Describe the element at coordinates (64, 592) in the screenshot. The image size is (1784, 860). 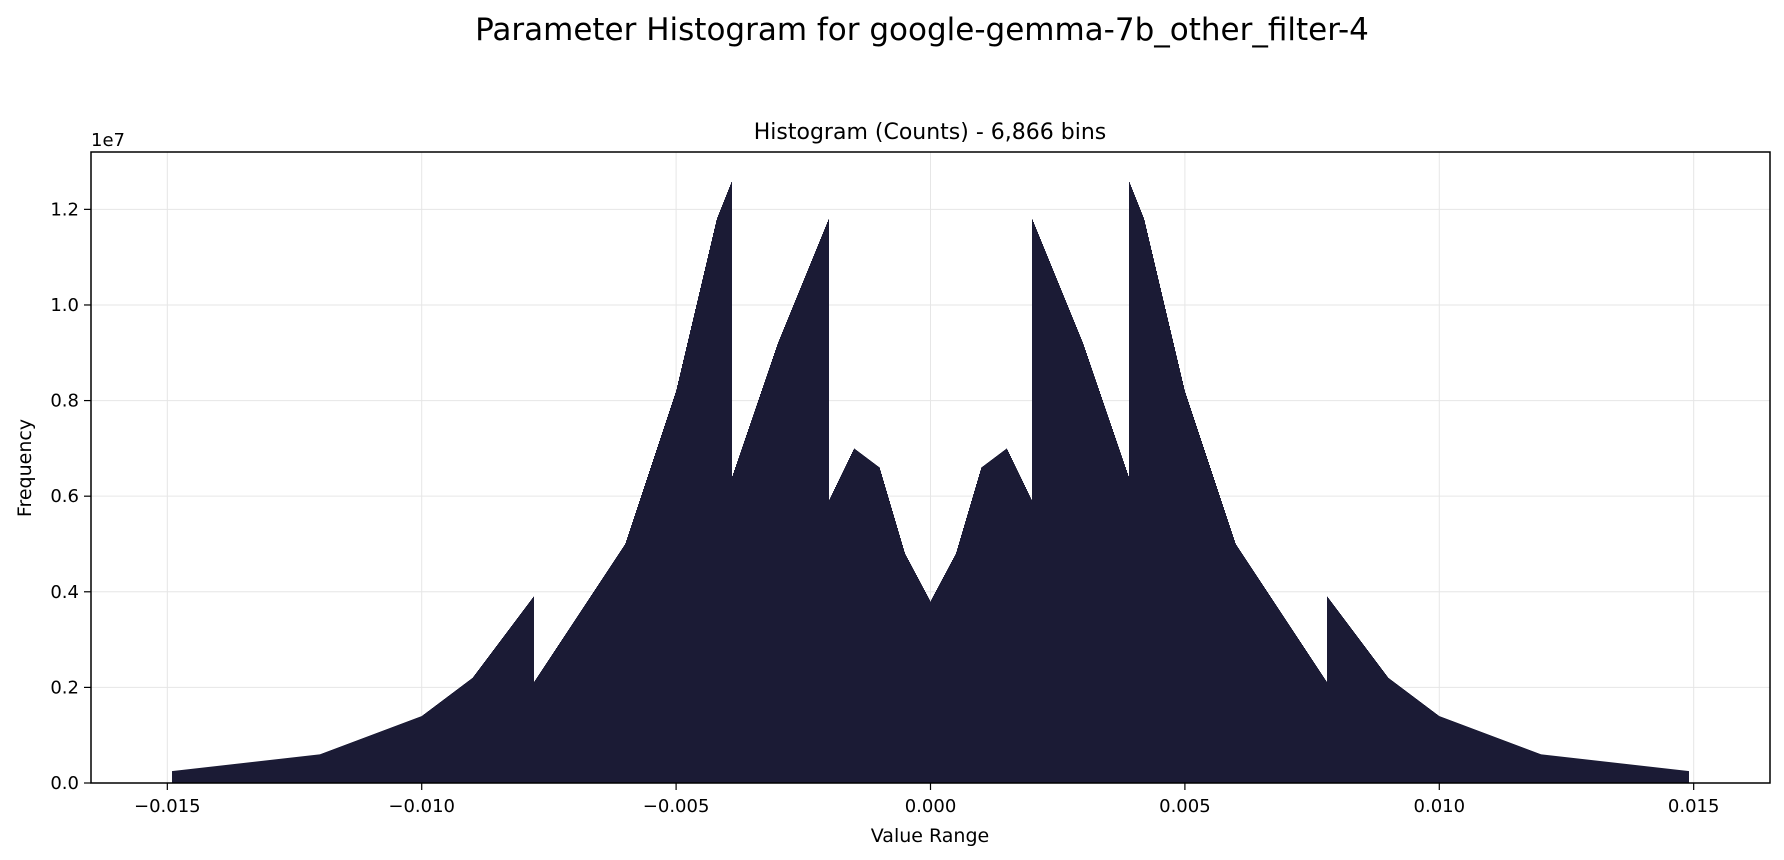
I see `y-tick-label: 0.4` at that location.